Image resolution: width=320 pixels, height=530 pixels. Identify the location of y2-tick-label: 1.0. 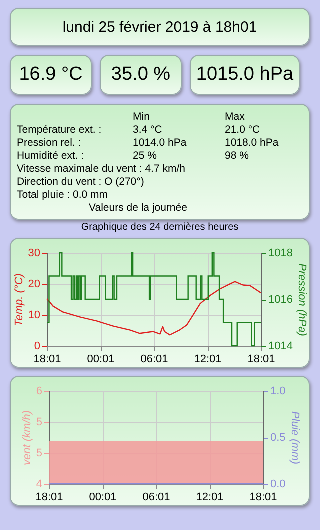
(278, 392).